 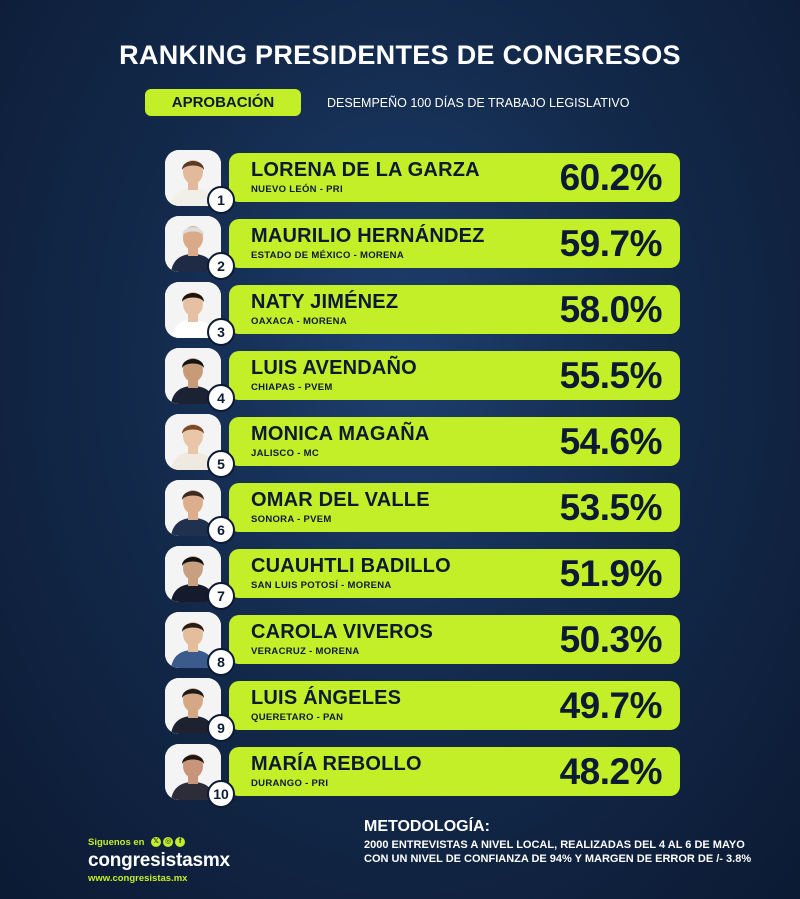 What do you see at coordinates (221, 266) in the screenshot?
I see `rank-badge: 2` at bounding box center [221, 266].